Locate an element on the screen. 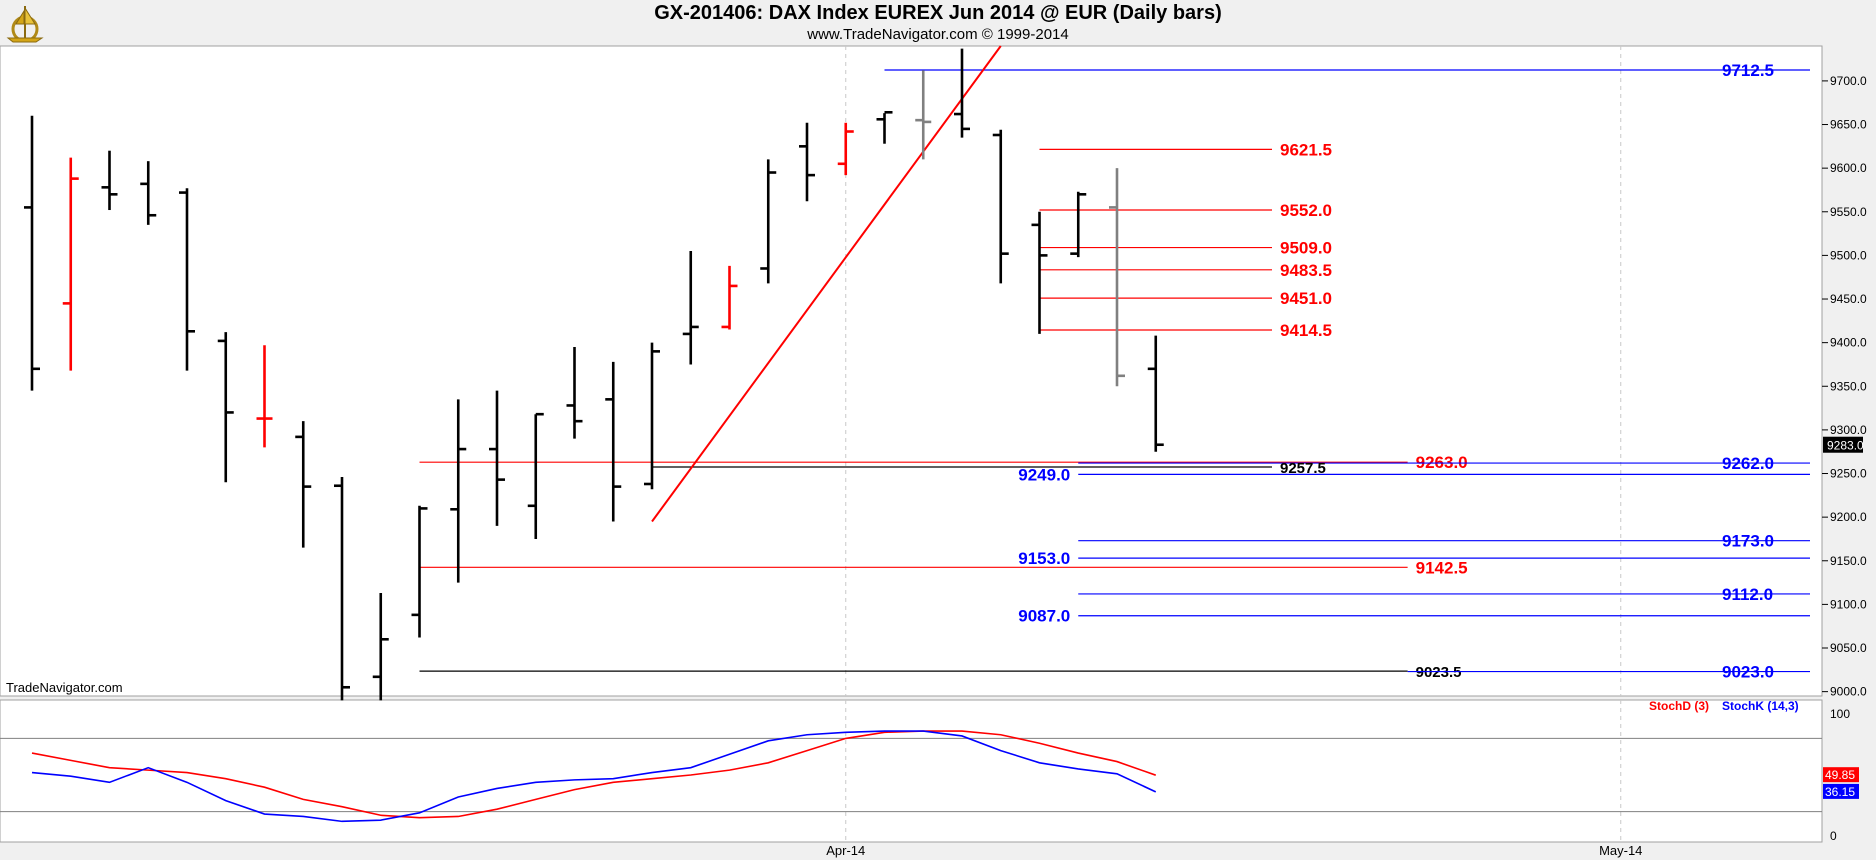  legend-stochk: StochK (14,3) is located at coordinates (1760, 706).